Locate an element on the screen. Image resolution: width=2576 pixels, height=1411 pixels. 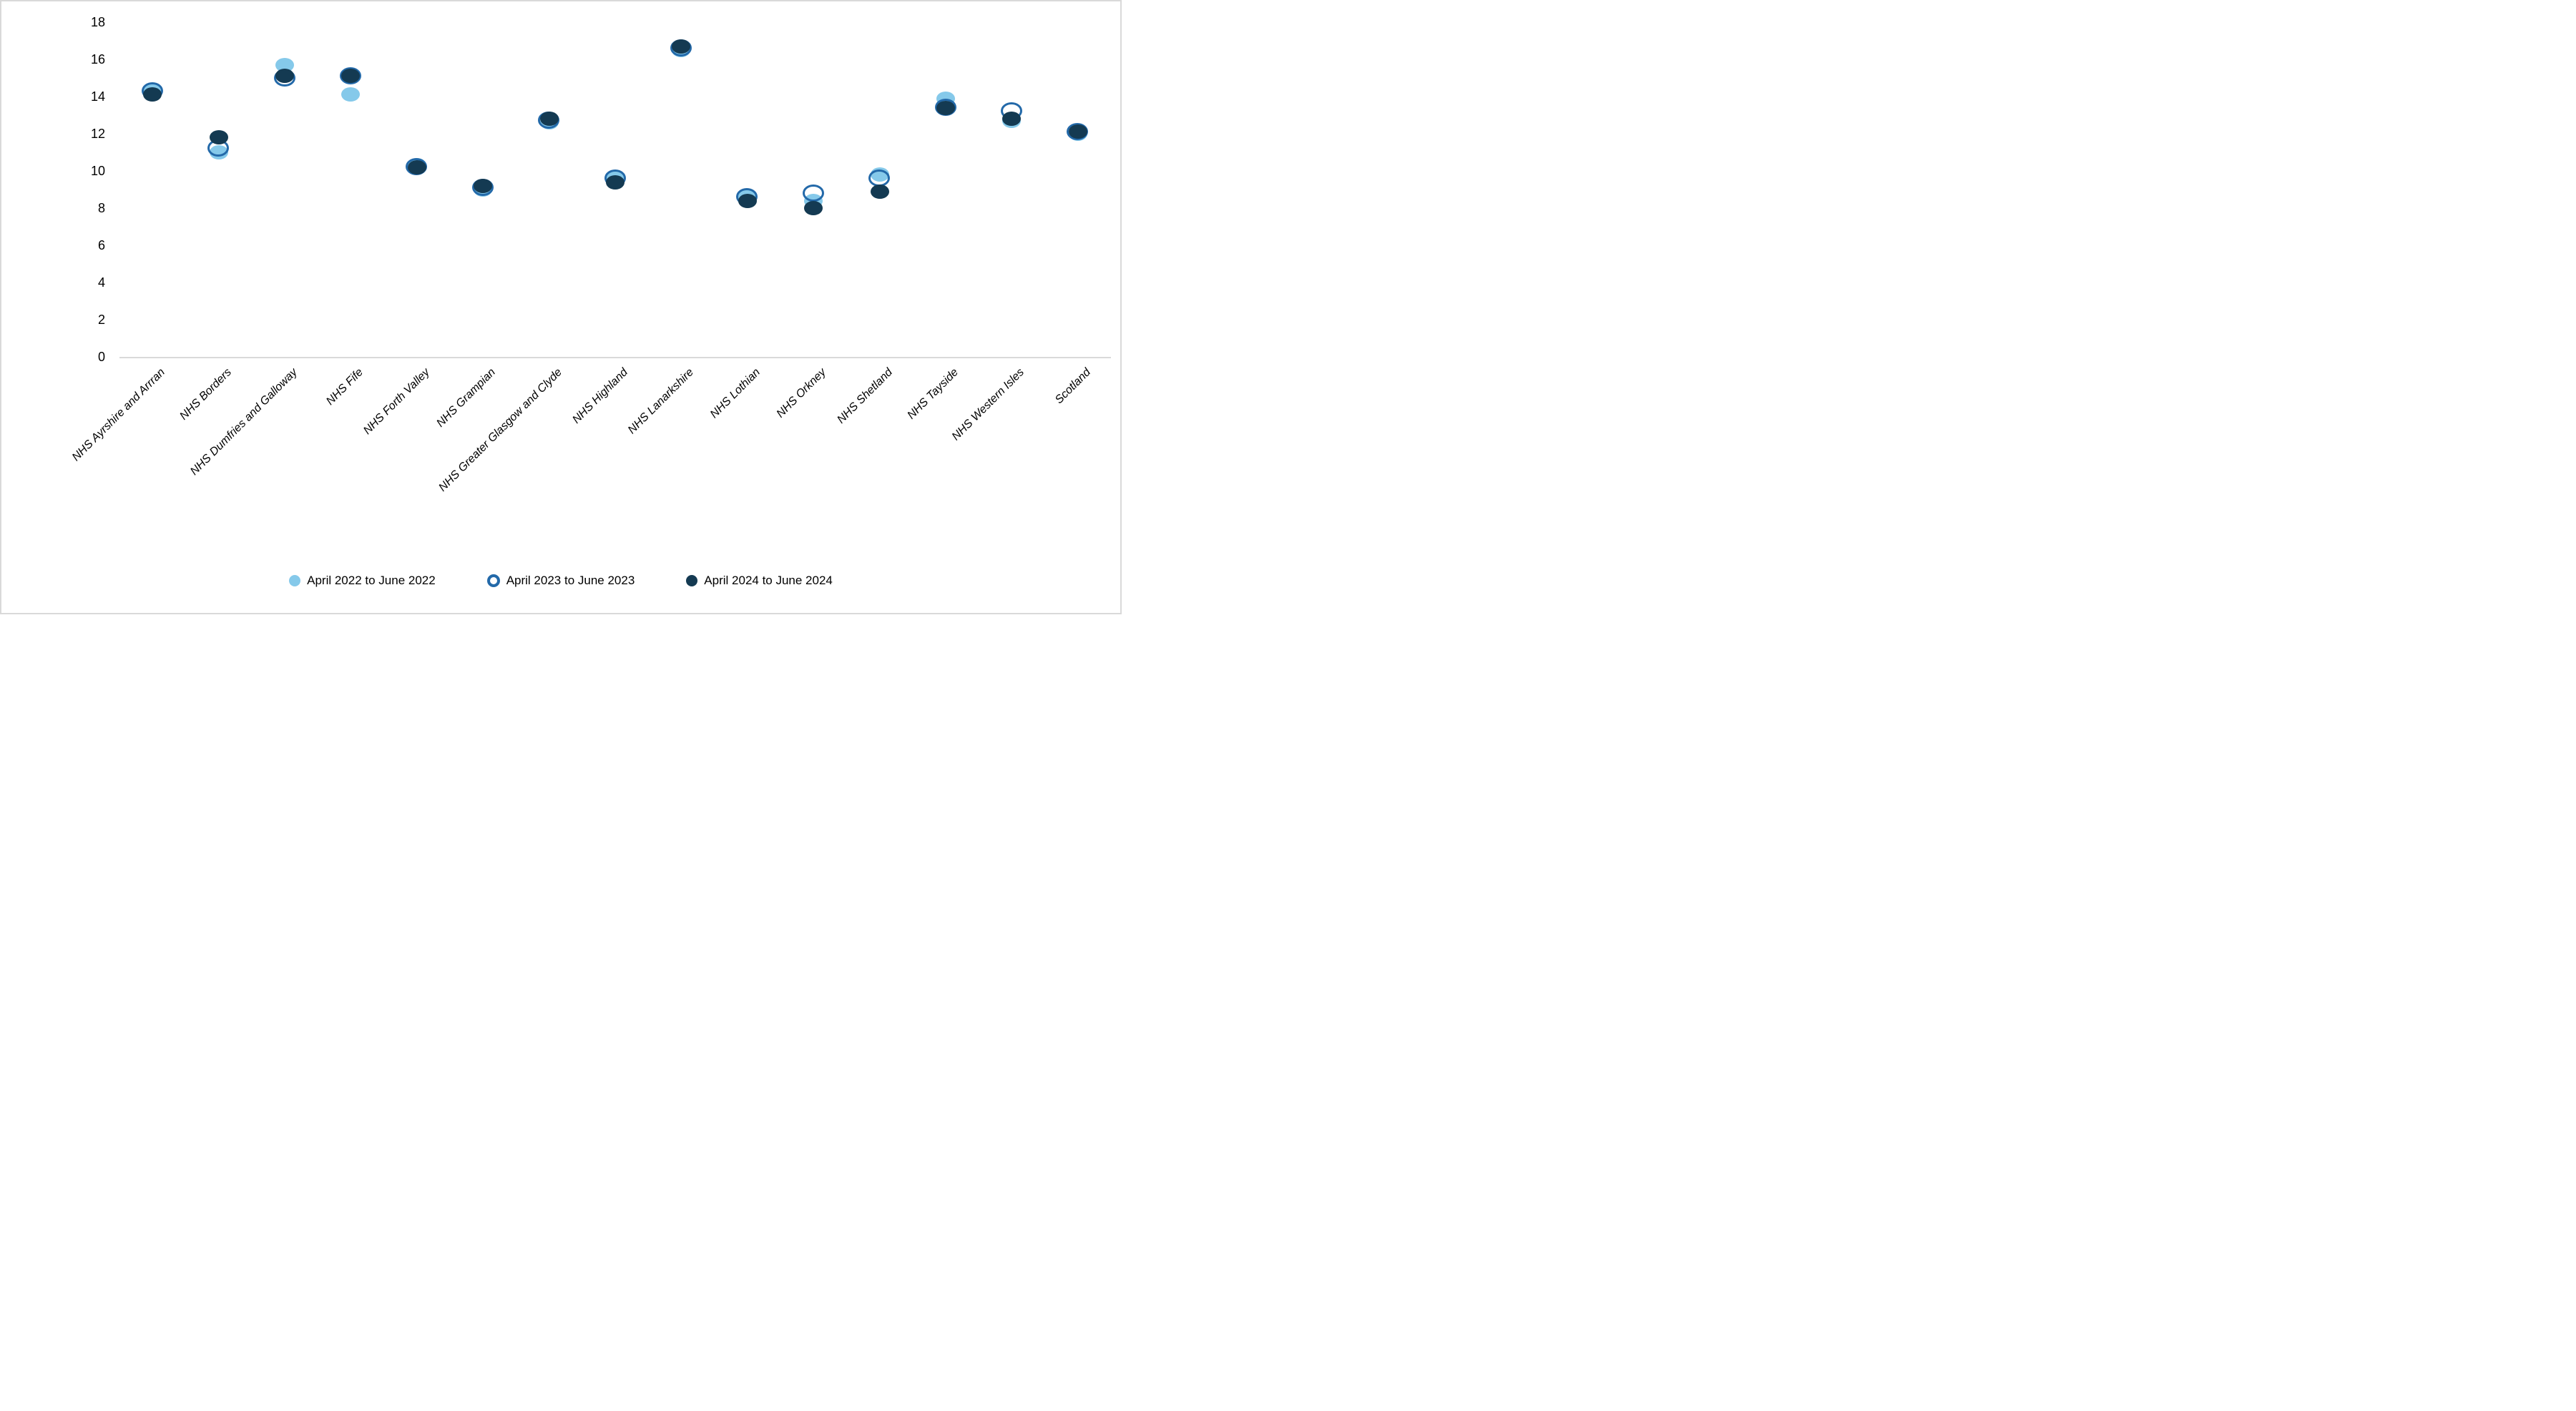
x-axis-label: NHS Orkney is located at coordinates (802, 394).